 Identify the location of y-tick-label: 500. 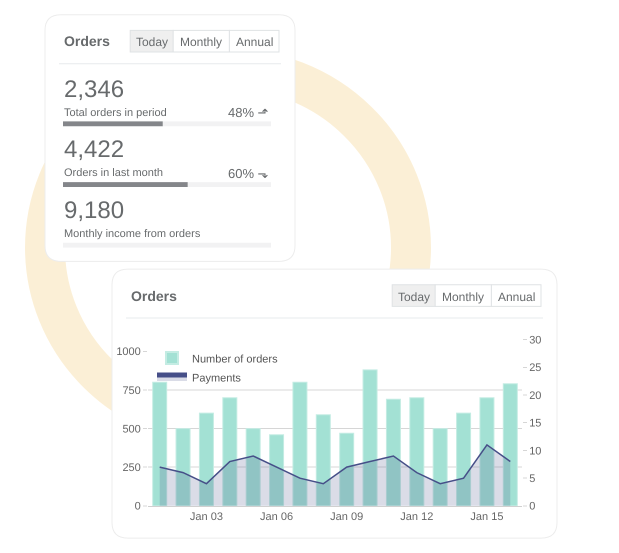
(131, 429).